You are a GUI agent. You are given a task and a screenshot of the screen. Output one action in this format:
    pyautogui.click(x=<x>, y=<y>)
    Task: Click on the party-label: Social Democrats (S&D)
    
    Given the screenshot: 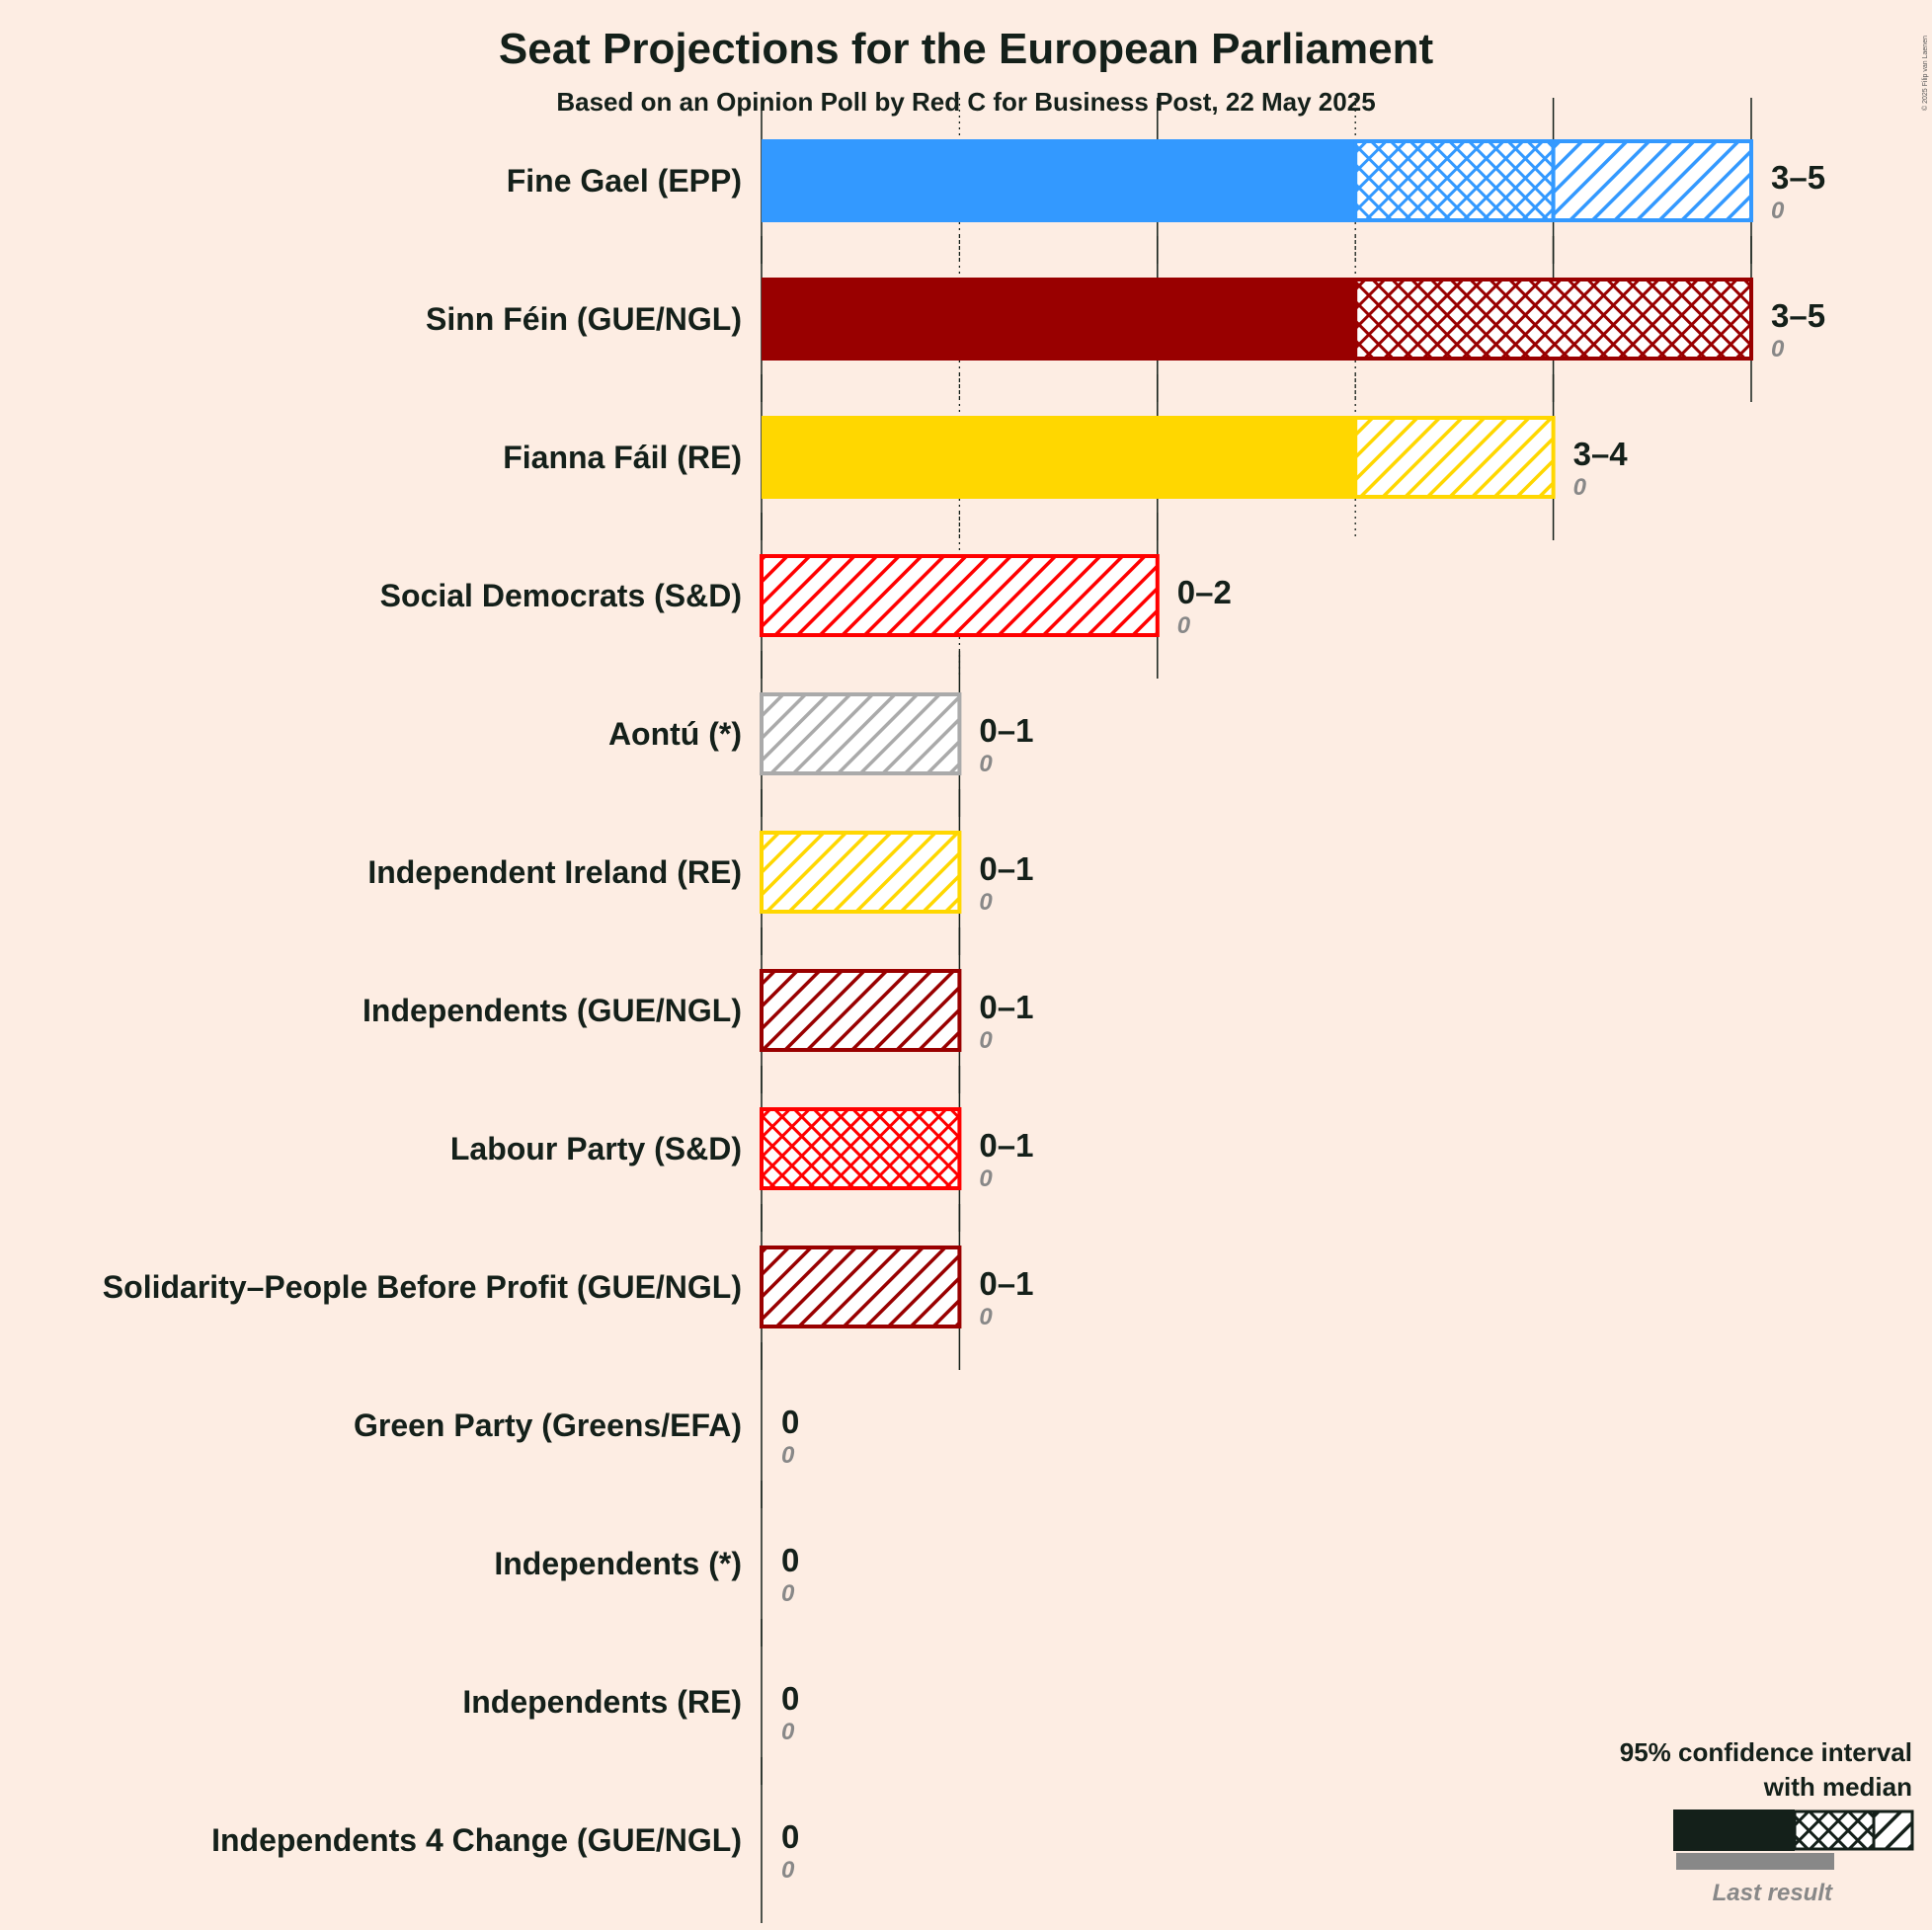 What is the action you would take?
    pyautogui.click(x=561, y=595)
    